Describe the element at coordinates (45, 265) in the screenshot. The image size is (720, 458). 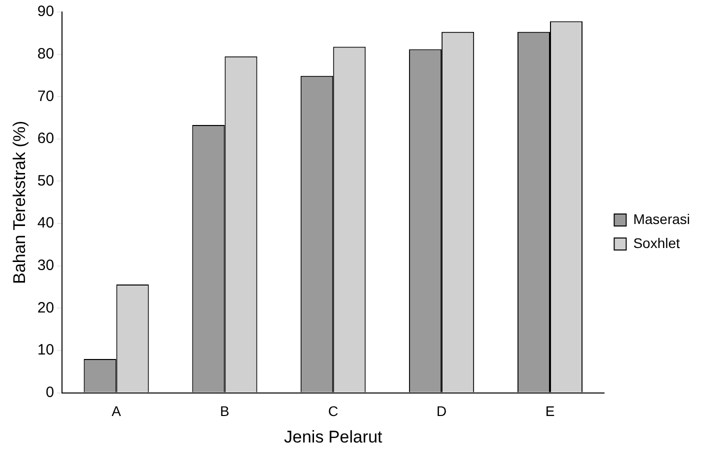
I see `y-tick-label: 30` at that location.